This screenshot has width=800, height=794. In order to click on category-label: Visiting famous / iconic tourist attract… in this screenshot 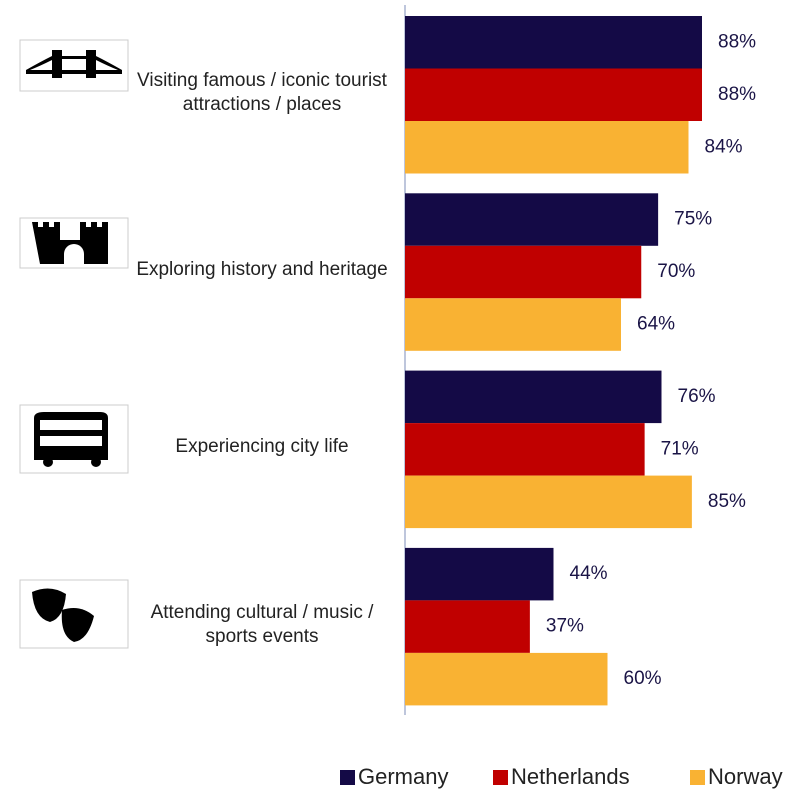, I will do `click(262, 92)`.